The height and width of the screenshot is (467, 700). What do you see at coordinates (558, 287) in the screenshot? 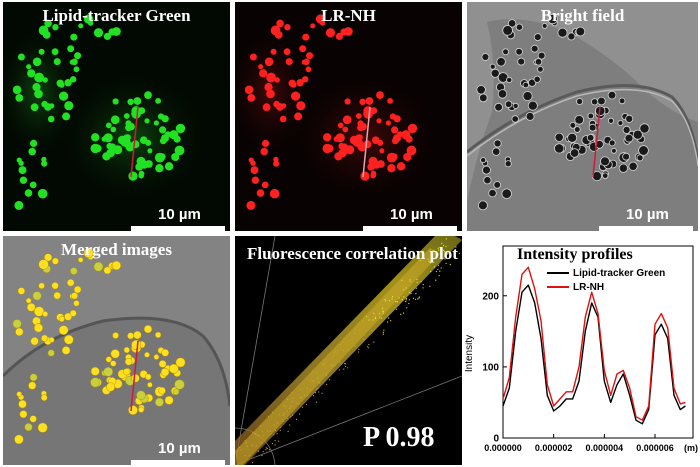
I see `legend-swatch-red` at bounding box center [558, 287].